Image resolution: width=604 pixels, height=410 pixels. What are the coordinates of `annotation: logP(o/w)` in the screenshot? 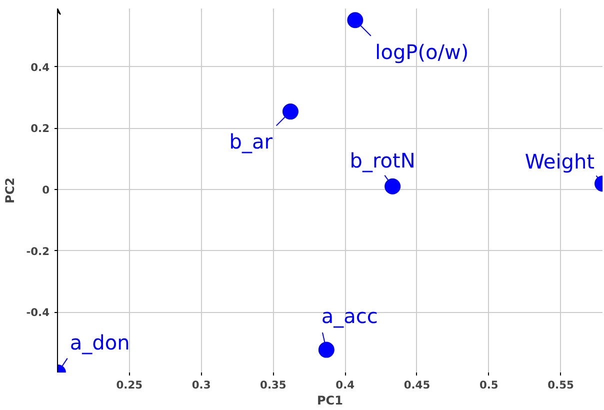 It's located at (422, 52).